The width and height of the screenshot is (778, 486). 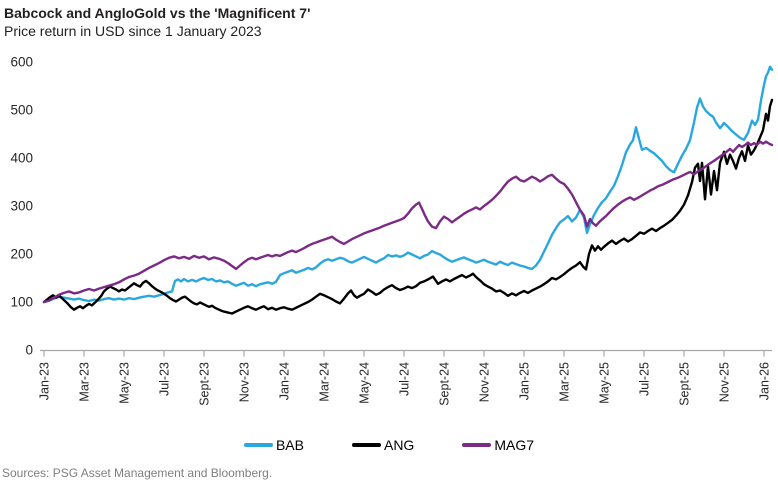 I want to click on x-axis-tick-label: Jan-25, so click(x=525, y=381).